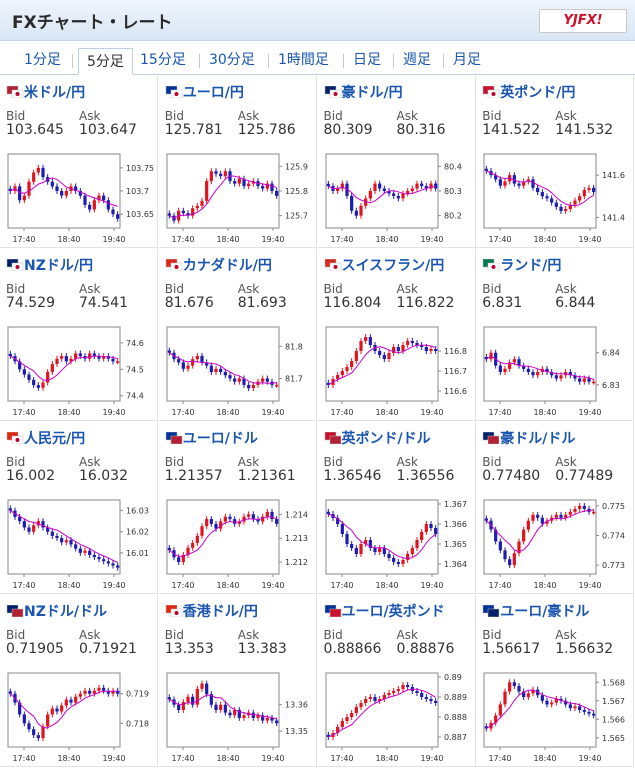 The width and height of the screenshot is (635, 769). Describe the element at coordinates (81, 718) in the screenshot. I see `price-chart: 0.719 0.718 17:40 18:40 19:40` at that location.